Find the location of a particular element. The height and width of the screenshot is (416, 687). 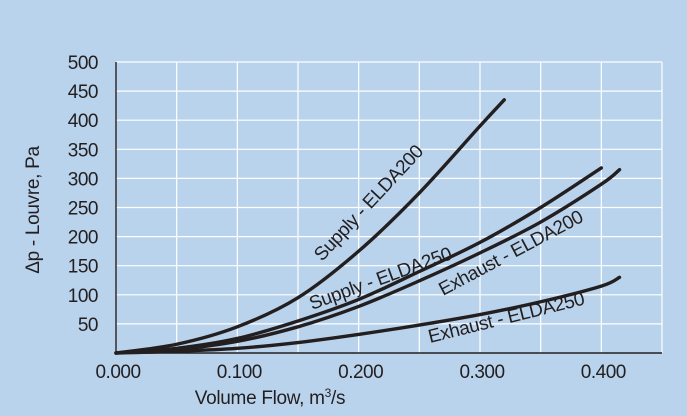

y-tick-label: 100 is located at coordinates (83, 296).